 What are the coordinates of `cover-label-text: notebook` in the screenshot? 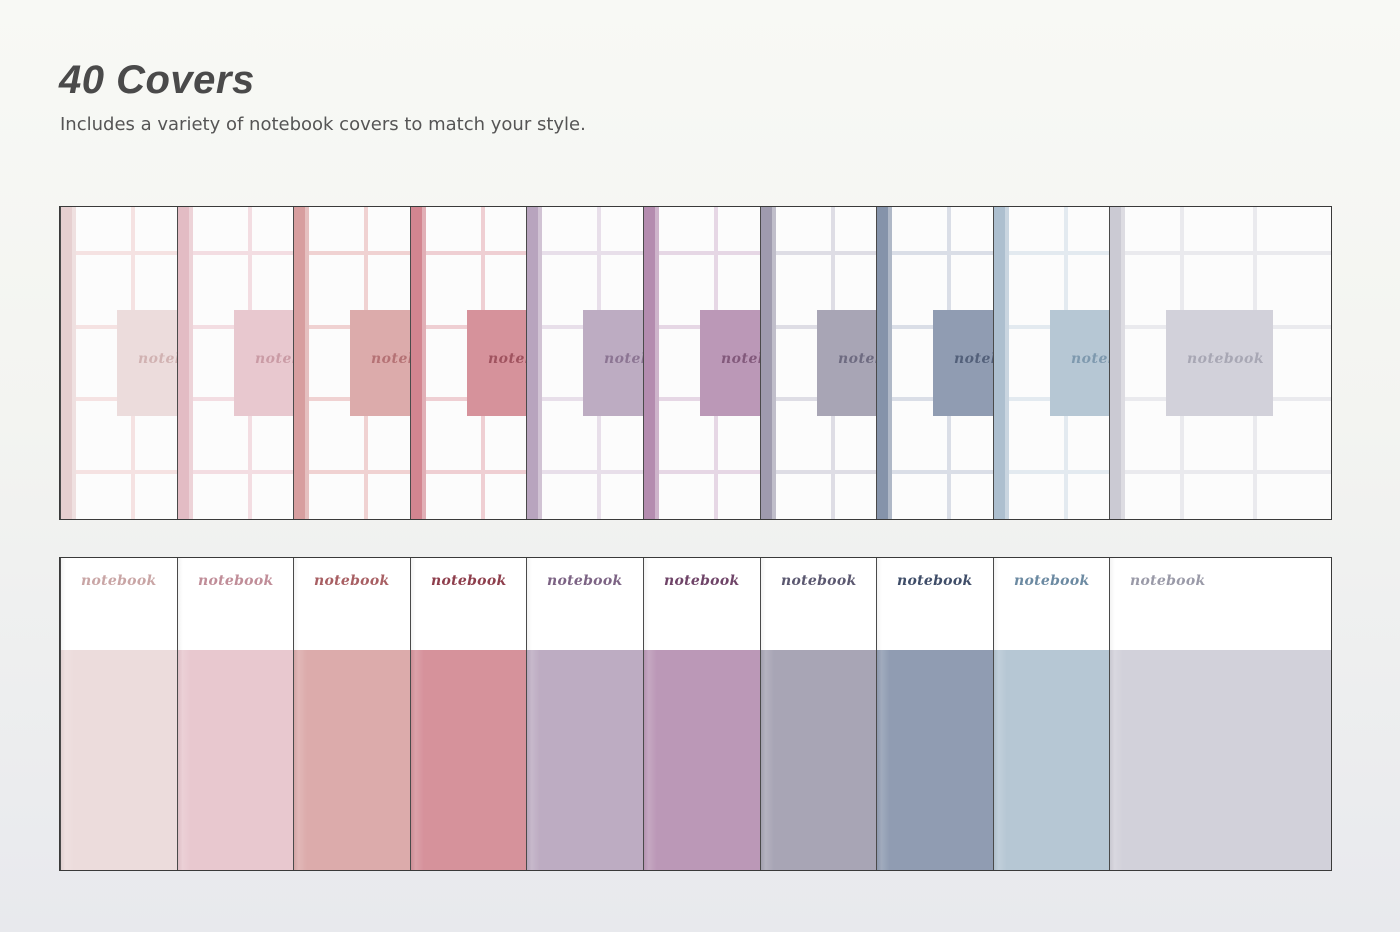 It's located at (1226, 359).